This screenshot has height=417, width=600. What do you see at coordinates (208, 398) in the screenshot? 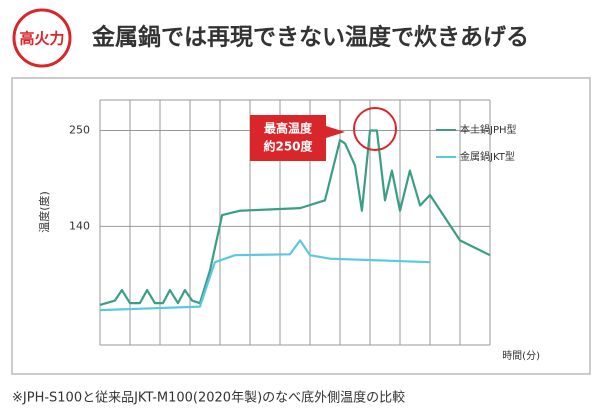
I see `footnote: ※JPH-S100と従来品JKT-M100(2020年製)のなべ底外側温度の比較` at bounding box center [208, 398].